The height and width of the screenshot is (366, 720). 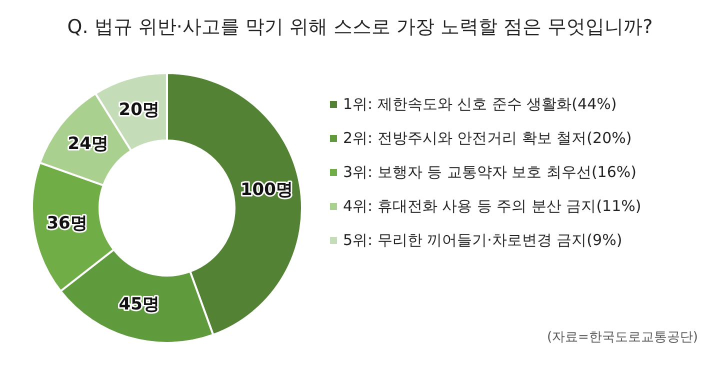 What do you see at coordinates (360, 27) in the screenshot?
I see `chart-title: Q. 법규 위반·사고를 막기 위해 스스로 가장 노력할 점은 무엇입니까?` at bounding box center [360, 27].